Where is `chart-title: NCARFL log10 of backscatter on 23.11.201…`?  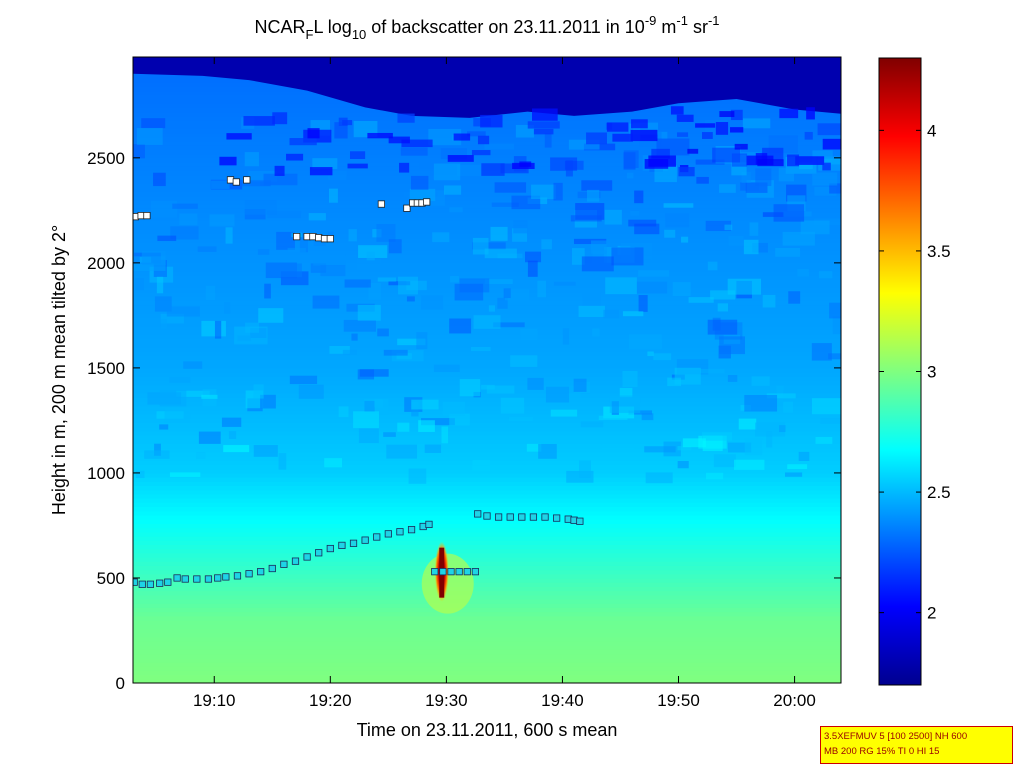 chart-title: NCARFL log10 of backscatter on 23.11.201… is located at coordinates (486, 27).